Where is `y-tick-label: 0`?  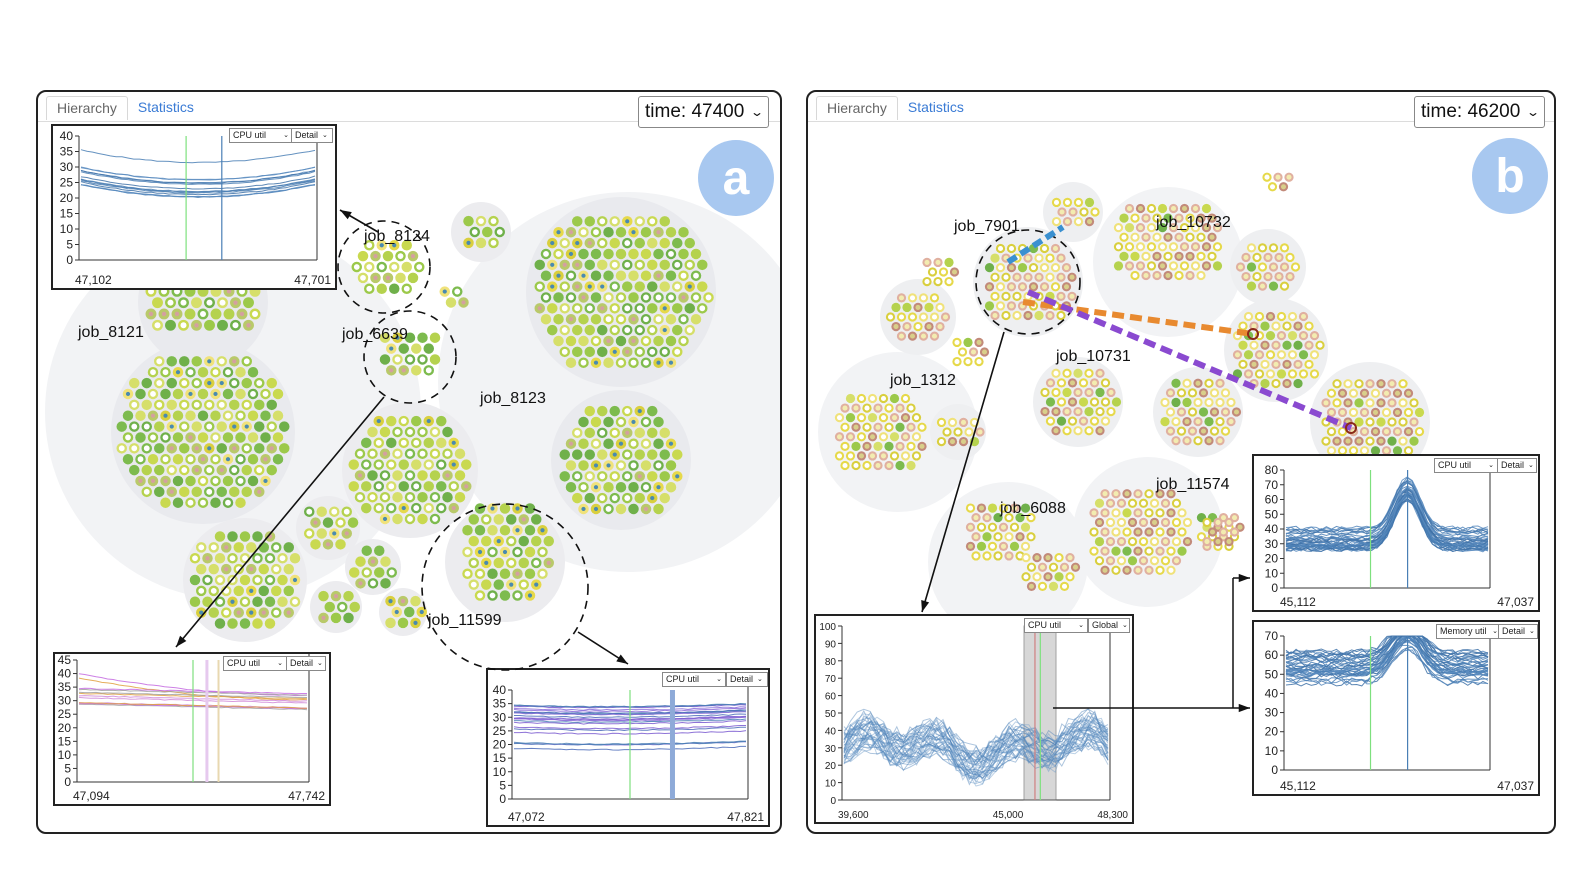 y-tick-label: 0 is located at coordinates (502, 799).